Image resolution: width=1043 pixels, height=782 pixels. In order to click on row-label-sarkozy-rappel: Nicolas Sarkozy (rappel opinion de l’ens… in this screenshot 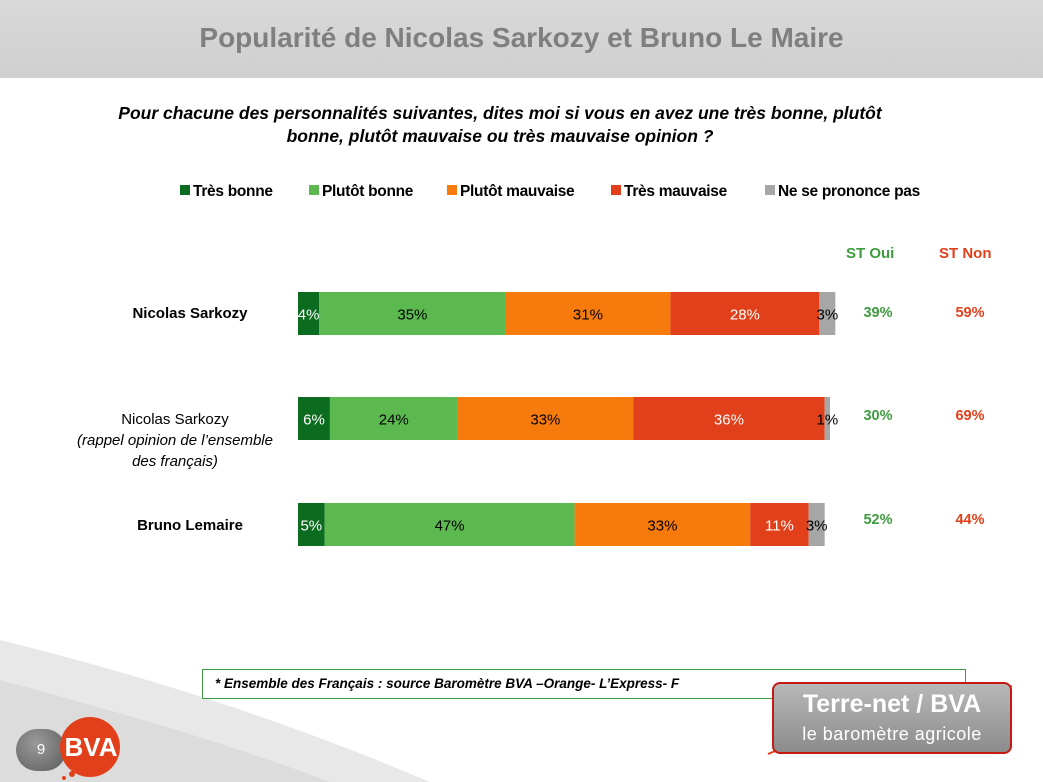, I will do `click(175, 440)`.